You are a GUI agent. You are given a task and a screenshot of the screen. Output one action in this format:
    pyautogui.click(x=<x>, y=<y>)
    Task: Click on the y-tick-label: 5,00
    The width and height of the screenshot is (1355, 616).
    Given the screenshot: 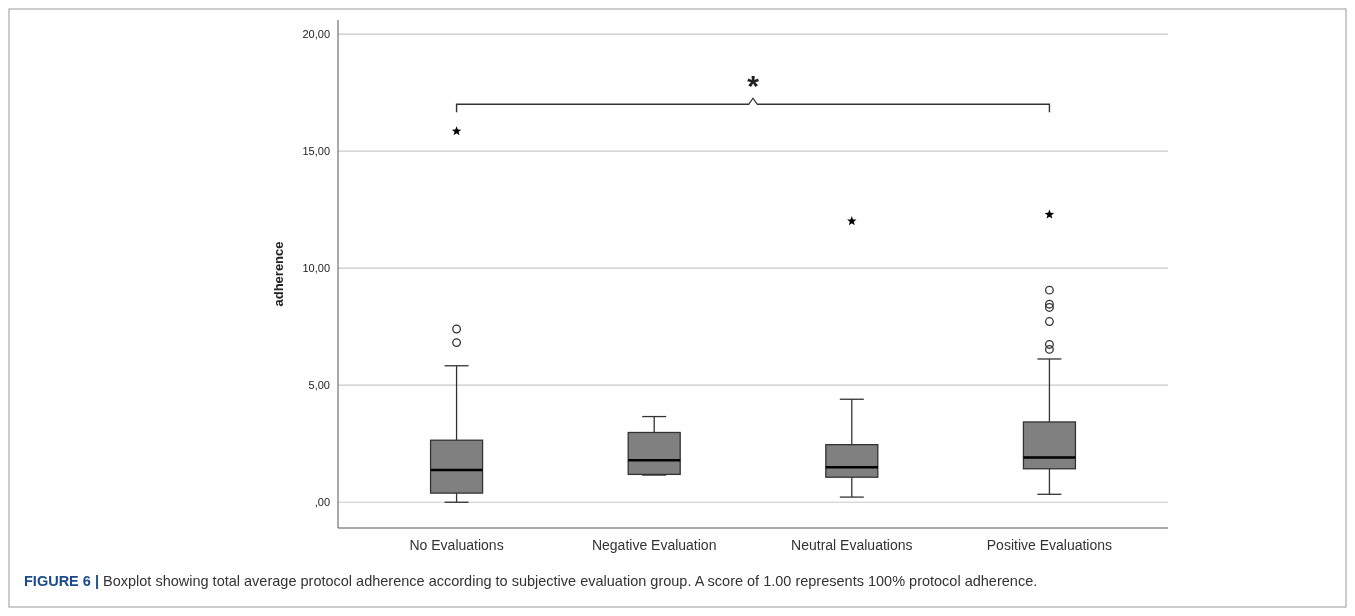 What is the action you would take?
    pyautogui.click(x=319, y=385)
    